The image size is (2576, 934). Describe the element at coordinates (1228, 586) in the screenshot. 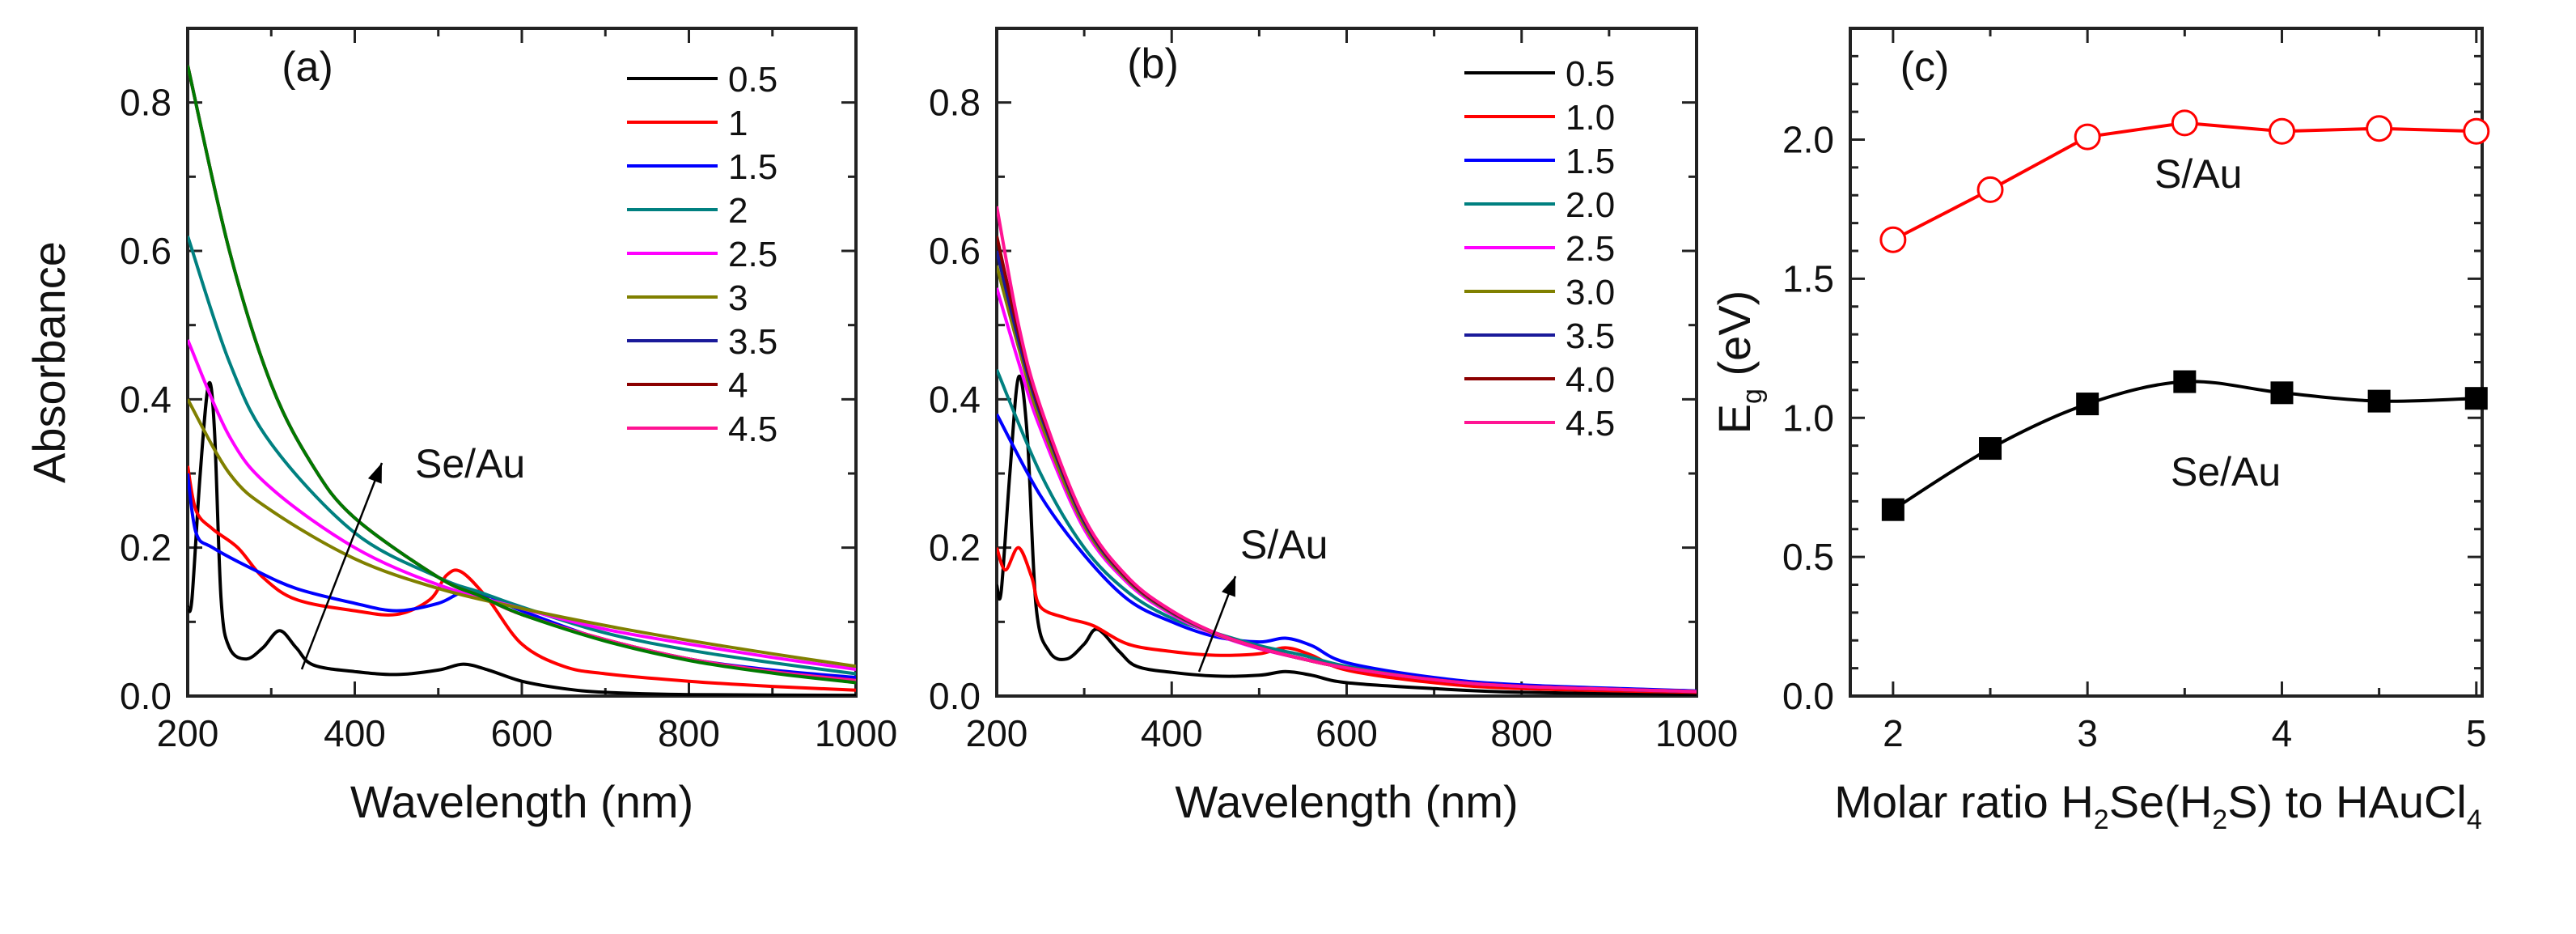

I see `arrow-head-icon` at that location.